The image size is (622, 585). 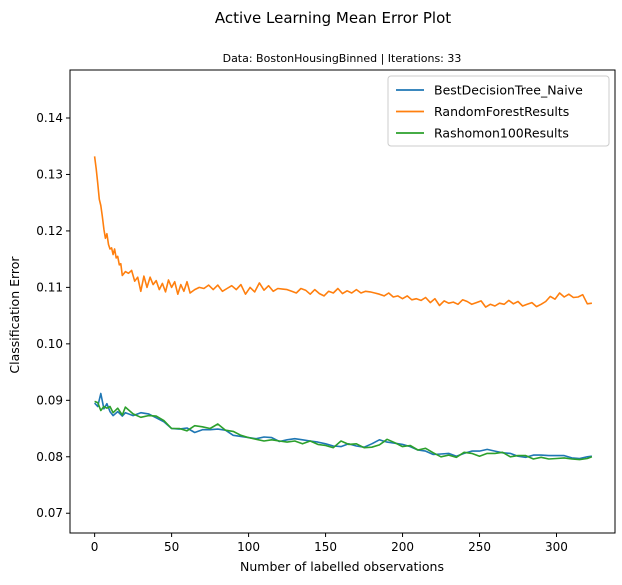 What do you see at coordinates (49, 118) in the screenshot?
I see `y-tick-label: 0.14` at bounding box center [49, 118].